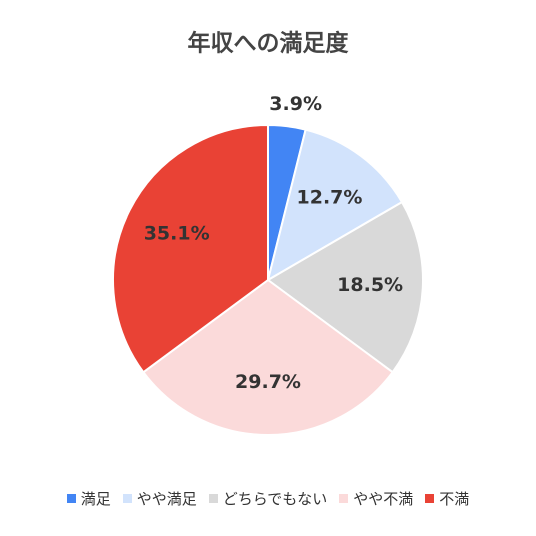  What do you see at coordinates (268, 382) in the screenshot?
I see `data-label: 29.7%` at bounding box center [268, 382].